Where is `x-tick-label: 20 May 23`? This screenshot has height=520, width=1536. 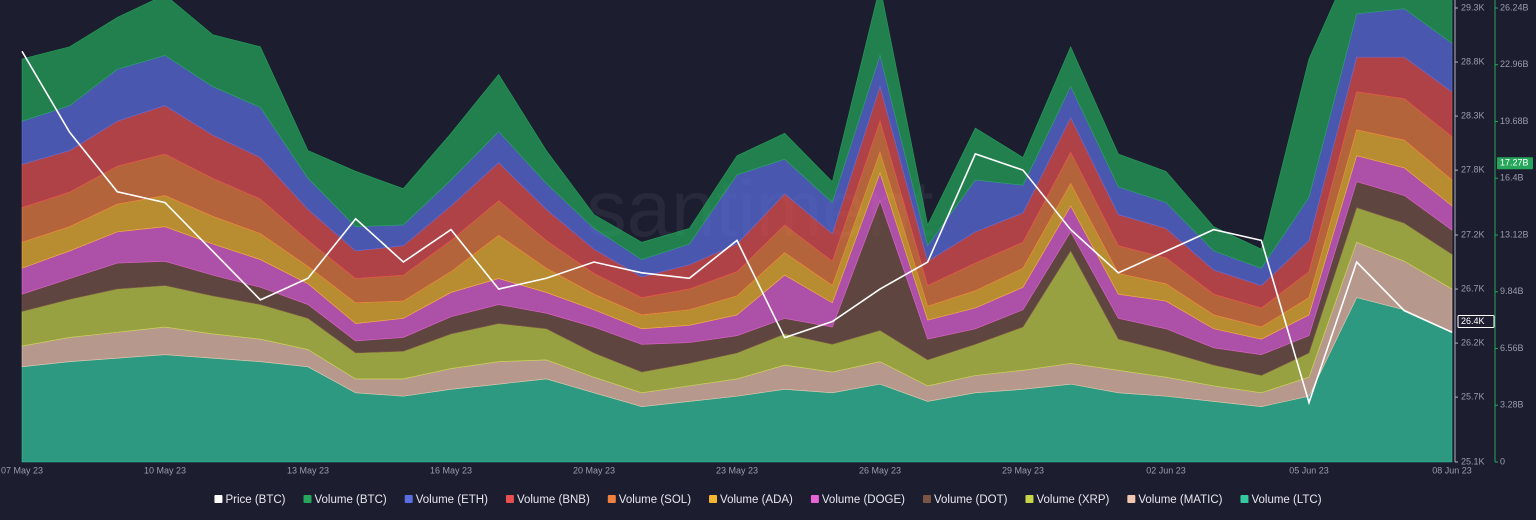 x-tick-label: 20 May 23 is located at coordinates (594, 470).